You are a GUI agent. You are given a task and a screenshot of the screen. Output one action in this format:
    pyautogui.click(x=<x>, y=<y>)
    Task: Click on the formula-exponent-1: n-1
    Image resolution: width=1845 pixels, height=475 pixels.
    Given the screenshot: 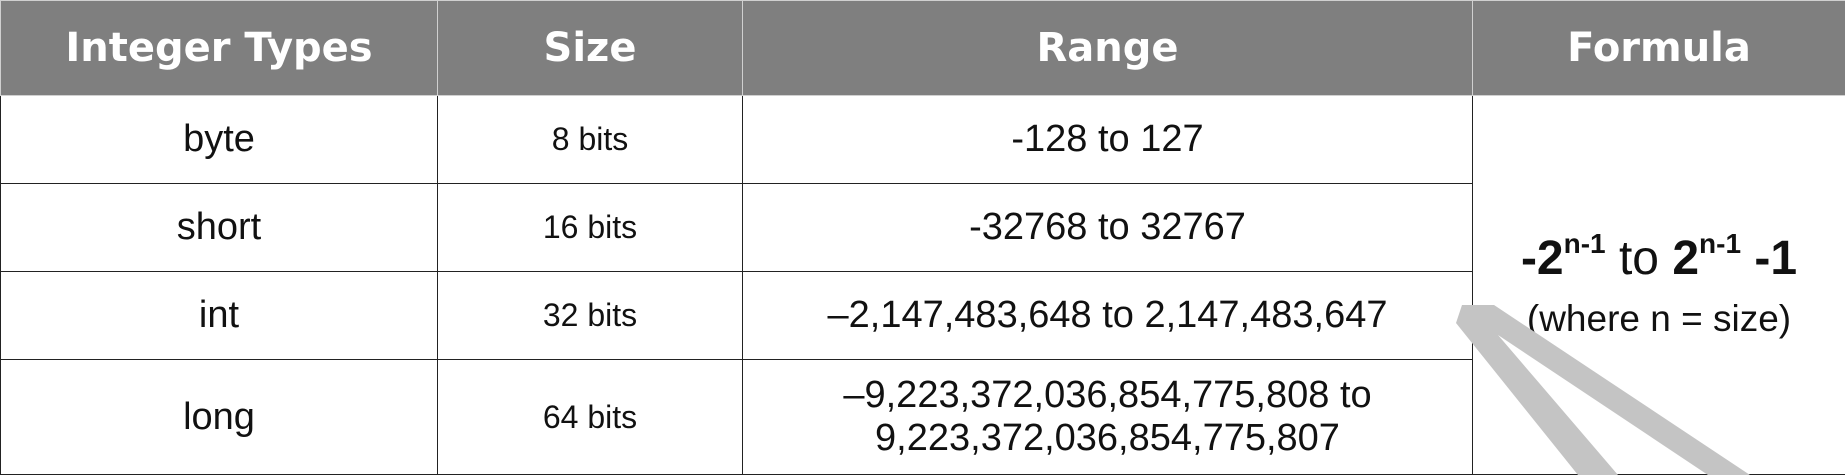 What is the action you would take?
    pyautogui.click(x=1584, y=244)
    